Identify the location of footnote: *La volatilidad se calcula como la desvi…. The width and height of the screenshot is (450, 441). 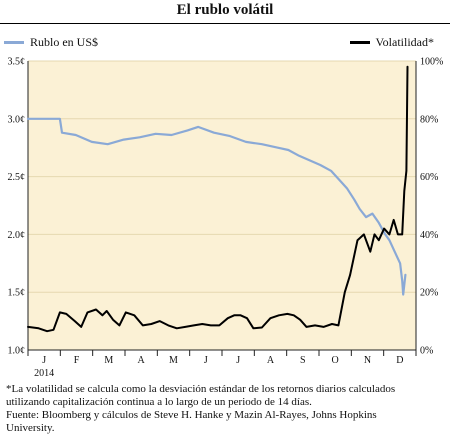
(226, 409).